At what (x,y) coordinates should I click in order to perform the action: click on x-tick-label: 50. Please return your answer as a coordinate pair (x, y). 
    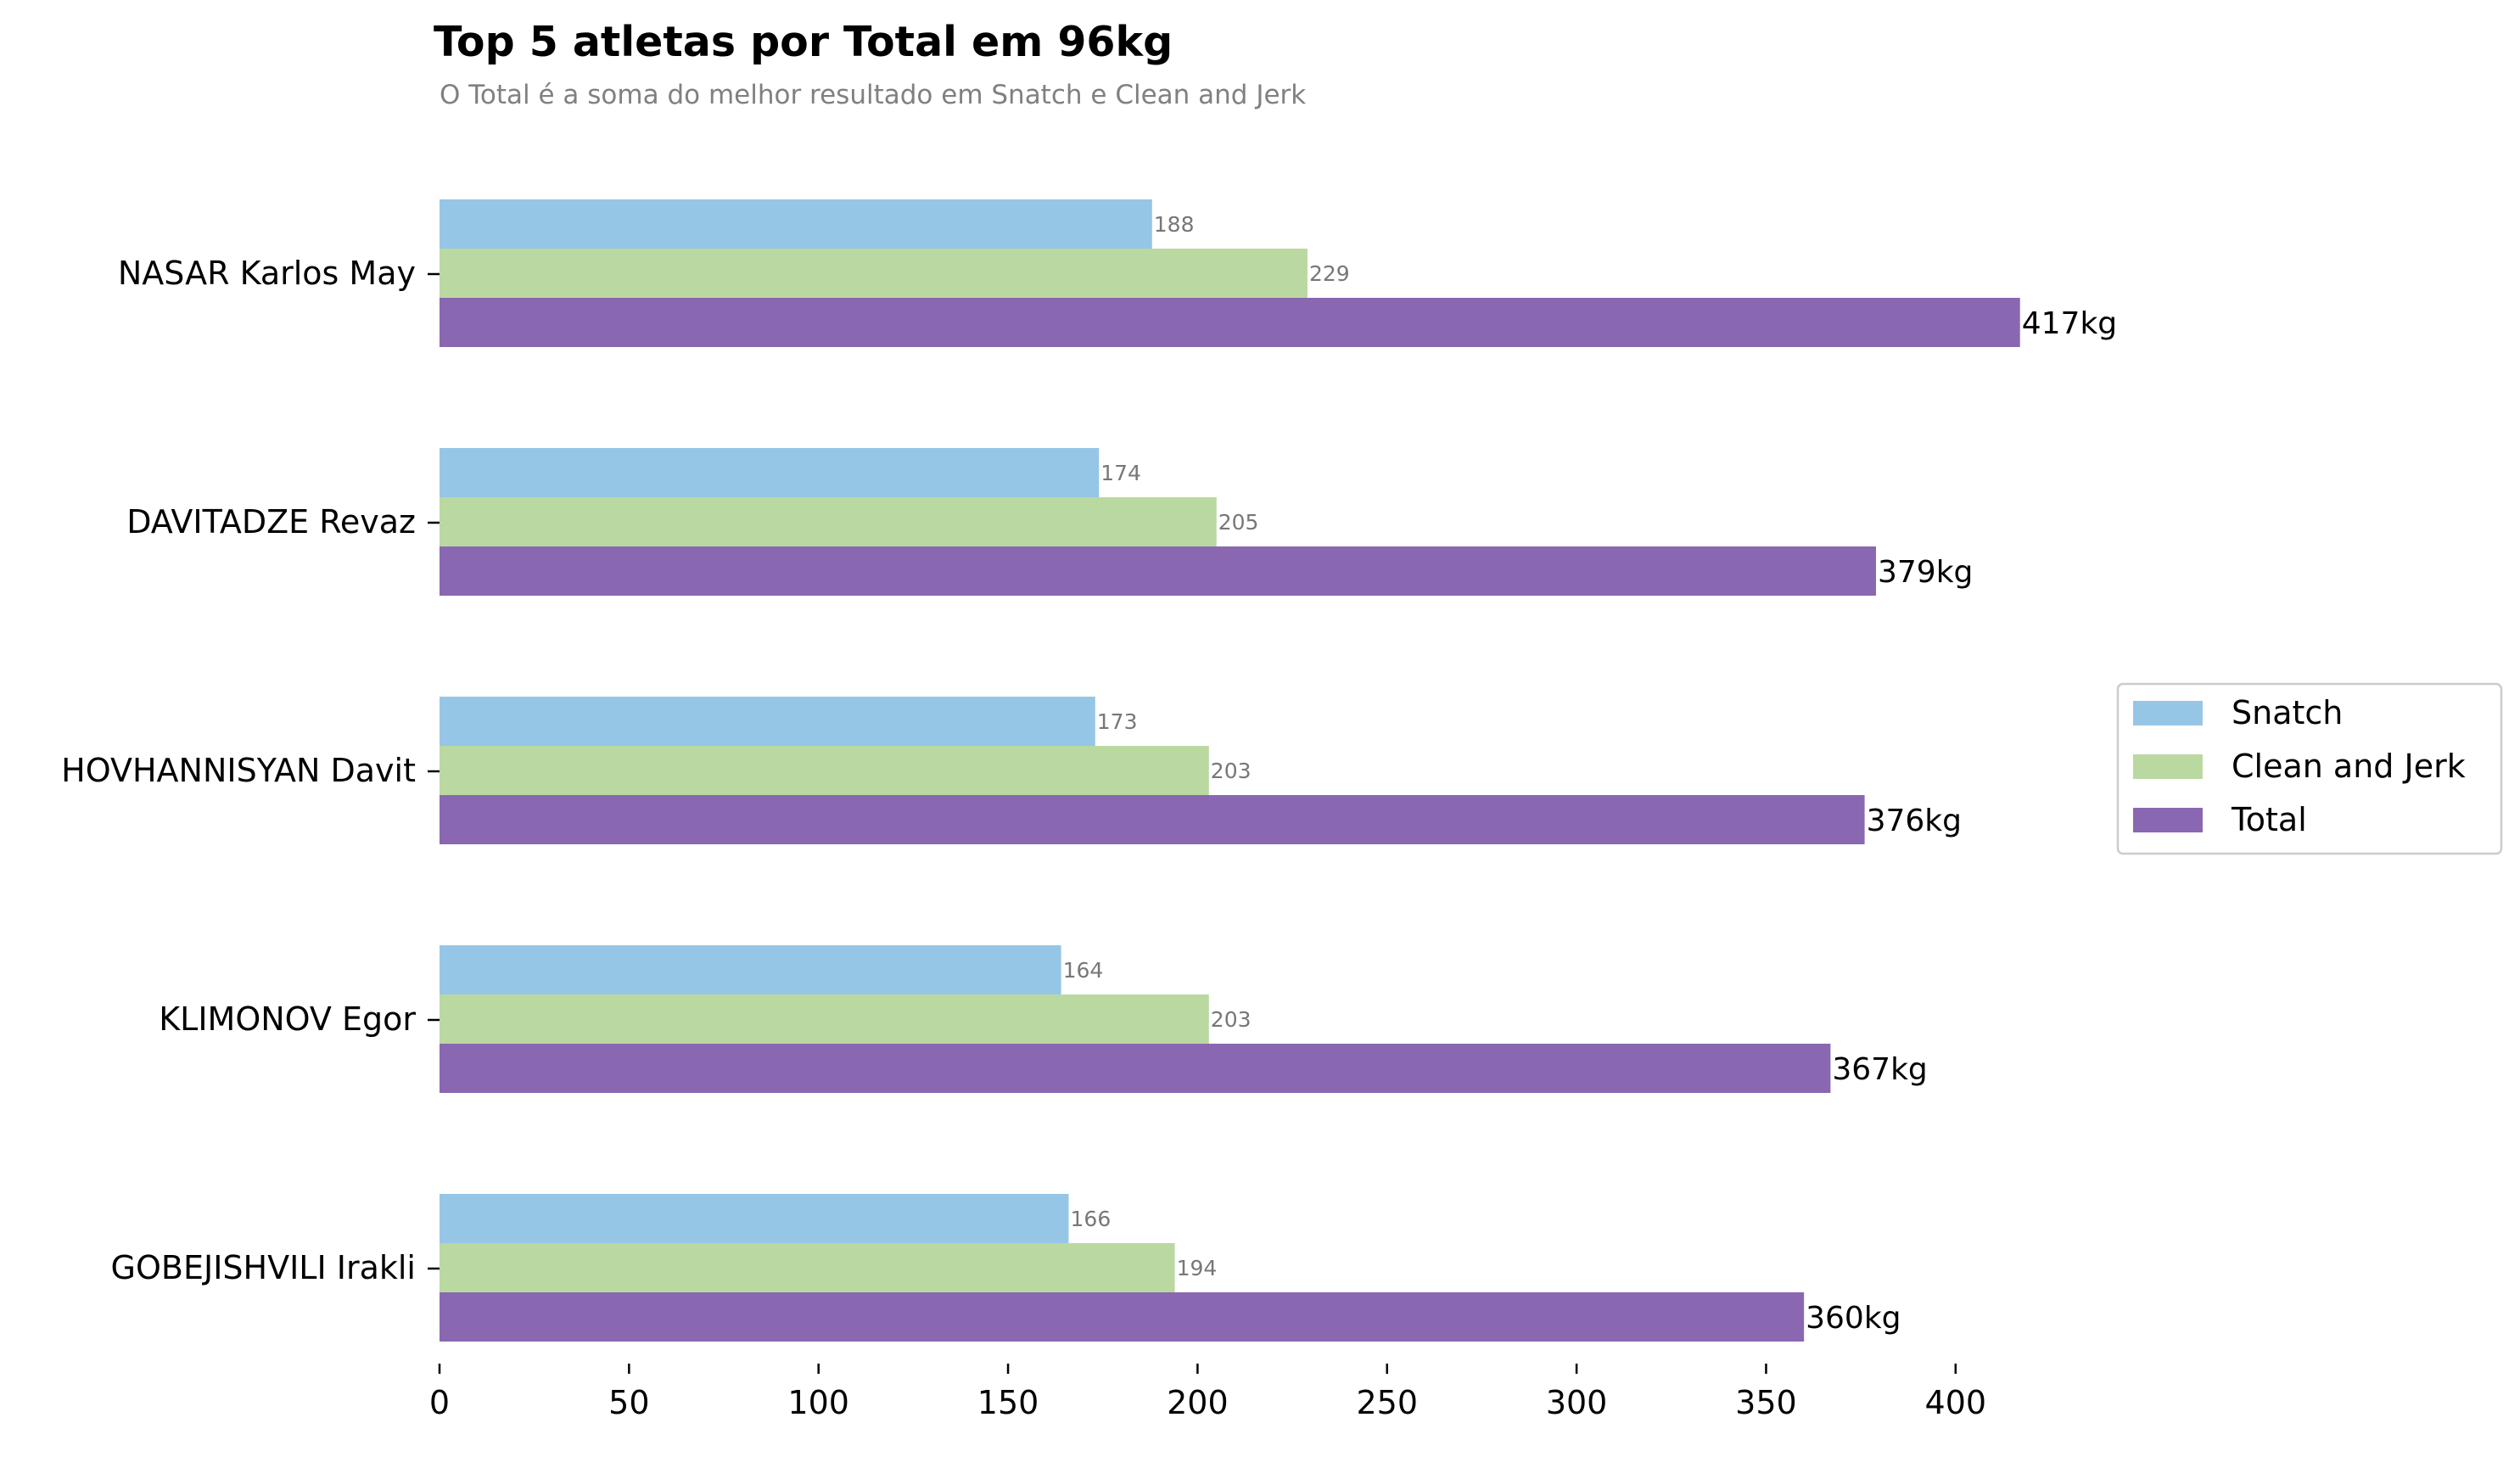
    Looking at the image, I should click on (628, 1402).